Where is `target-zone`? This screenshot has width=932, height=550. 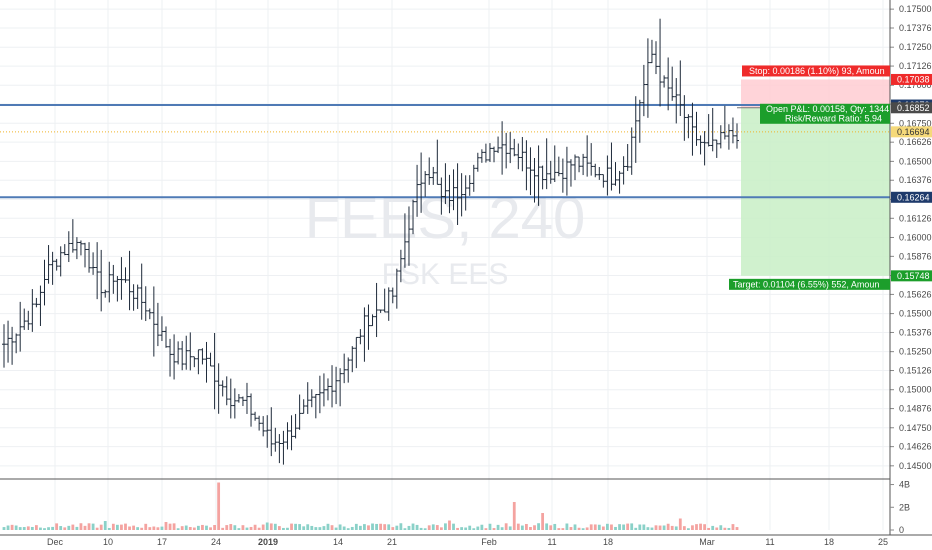
target-zone is located at coordinates (815, 191).